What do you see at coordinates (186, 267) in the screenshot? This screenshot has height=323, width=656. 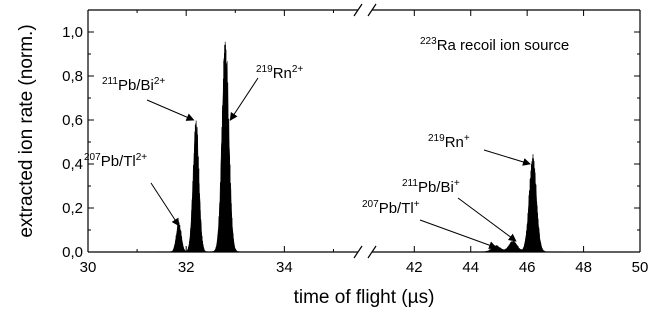 I see `x-tick-label: 32` at bounding box center [186, 267].